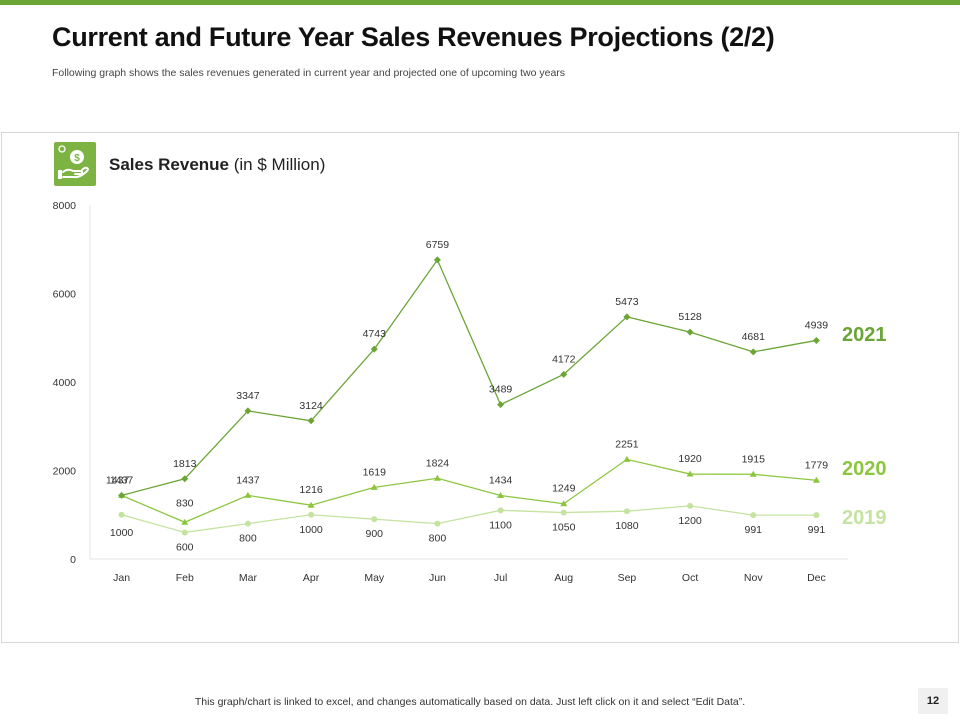  Describe the element at coordinates (65, 472) in the screenshot. I see `y-tick-label: 2000` at that location.